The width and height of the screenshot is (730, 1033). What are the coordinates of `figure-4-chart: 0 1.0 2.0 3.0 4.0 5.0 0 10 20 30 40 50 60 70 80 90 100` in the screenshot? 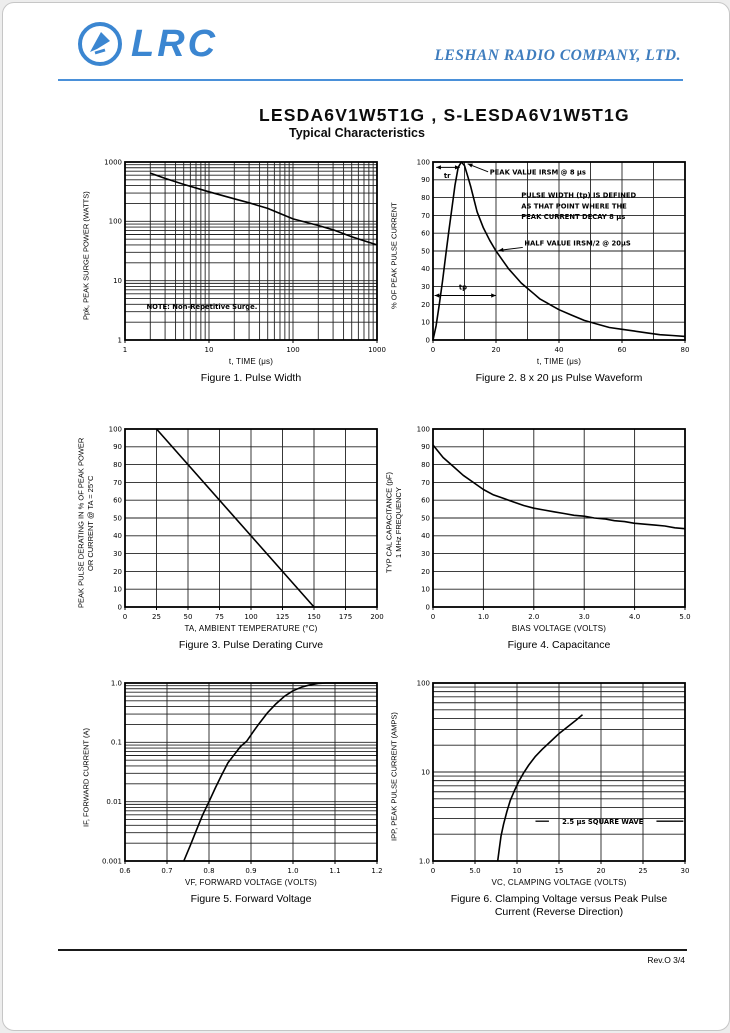 It's located at (554, 523).